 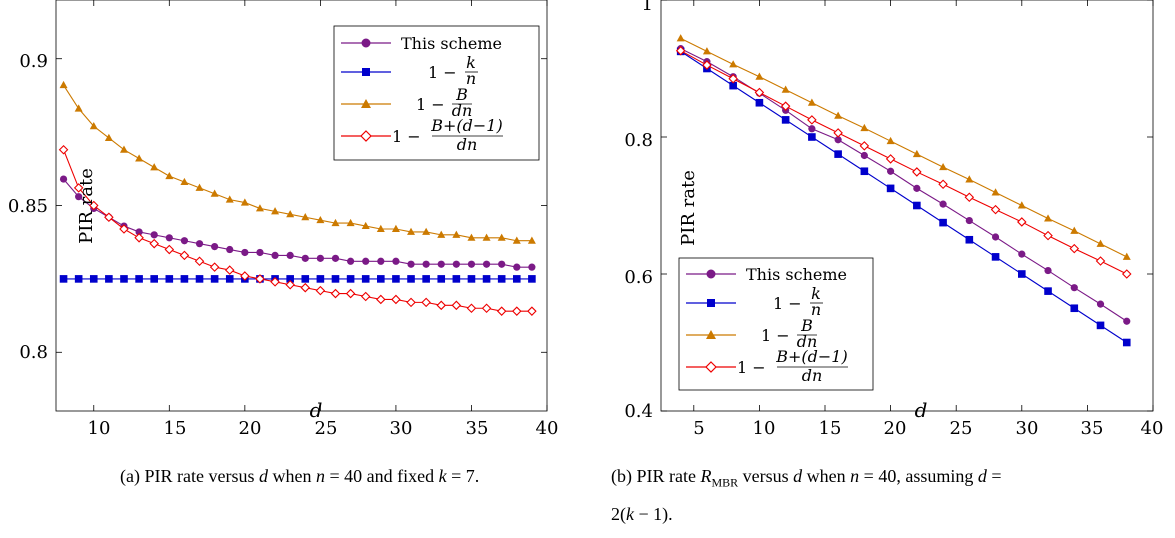 I want to click on chart-a-legend-entry-this-scheme: This scheme, so click(x=421, y=43).